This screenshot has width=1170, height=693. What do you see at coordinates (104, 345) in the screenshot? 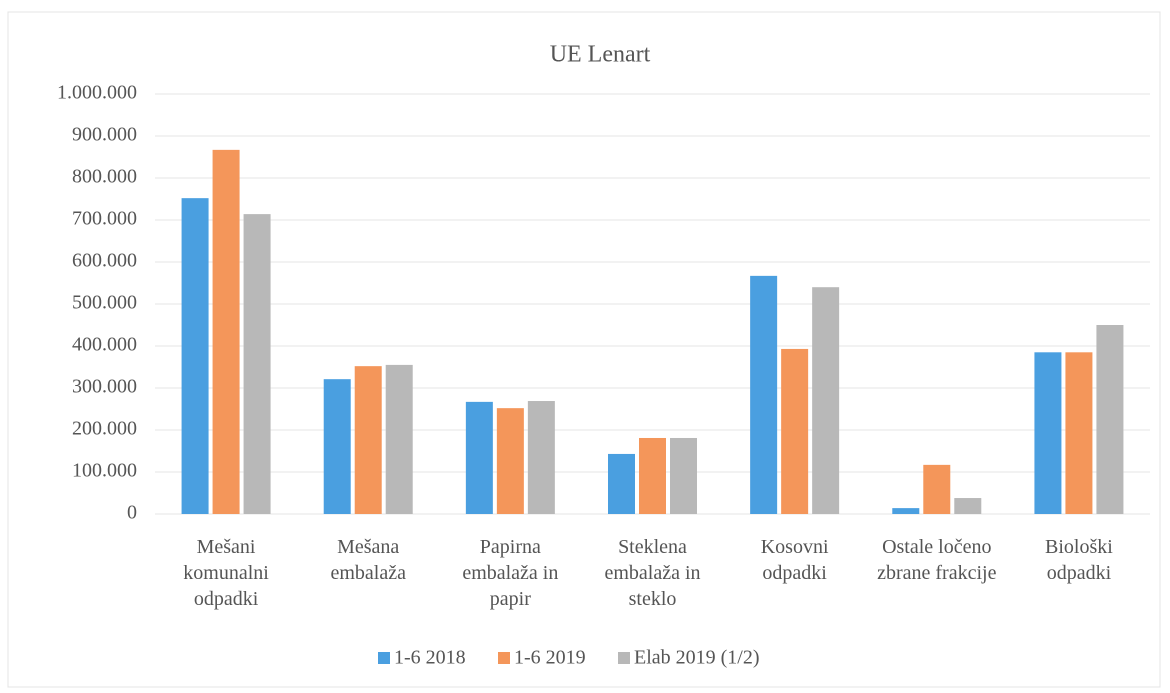
I see `y-tick-label: 400.000` at bounding box center [104, 345].